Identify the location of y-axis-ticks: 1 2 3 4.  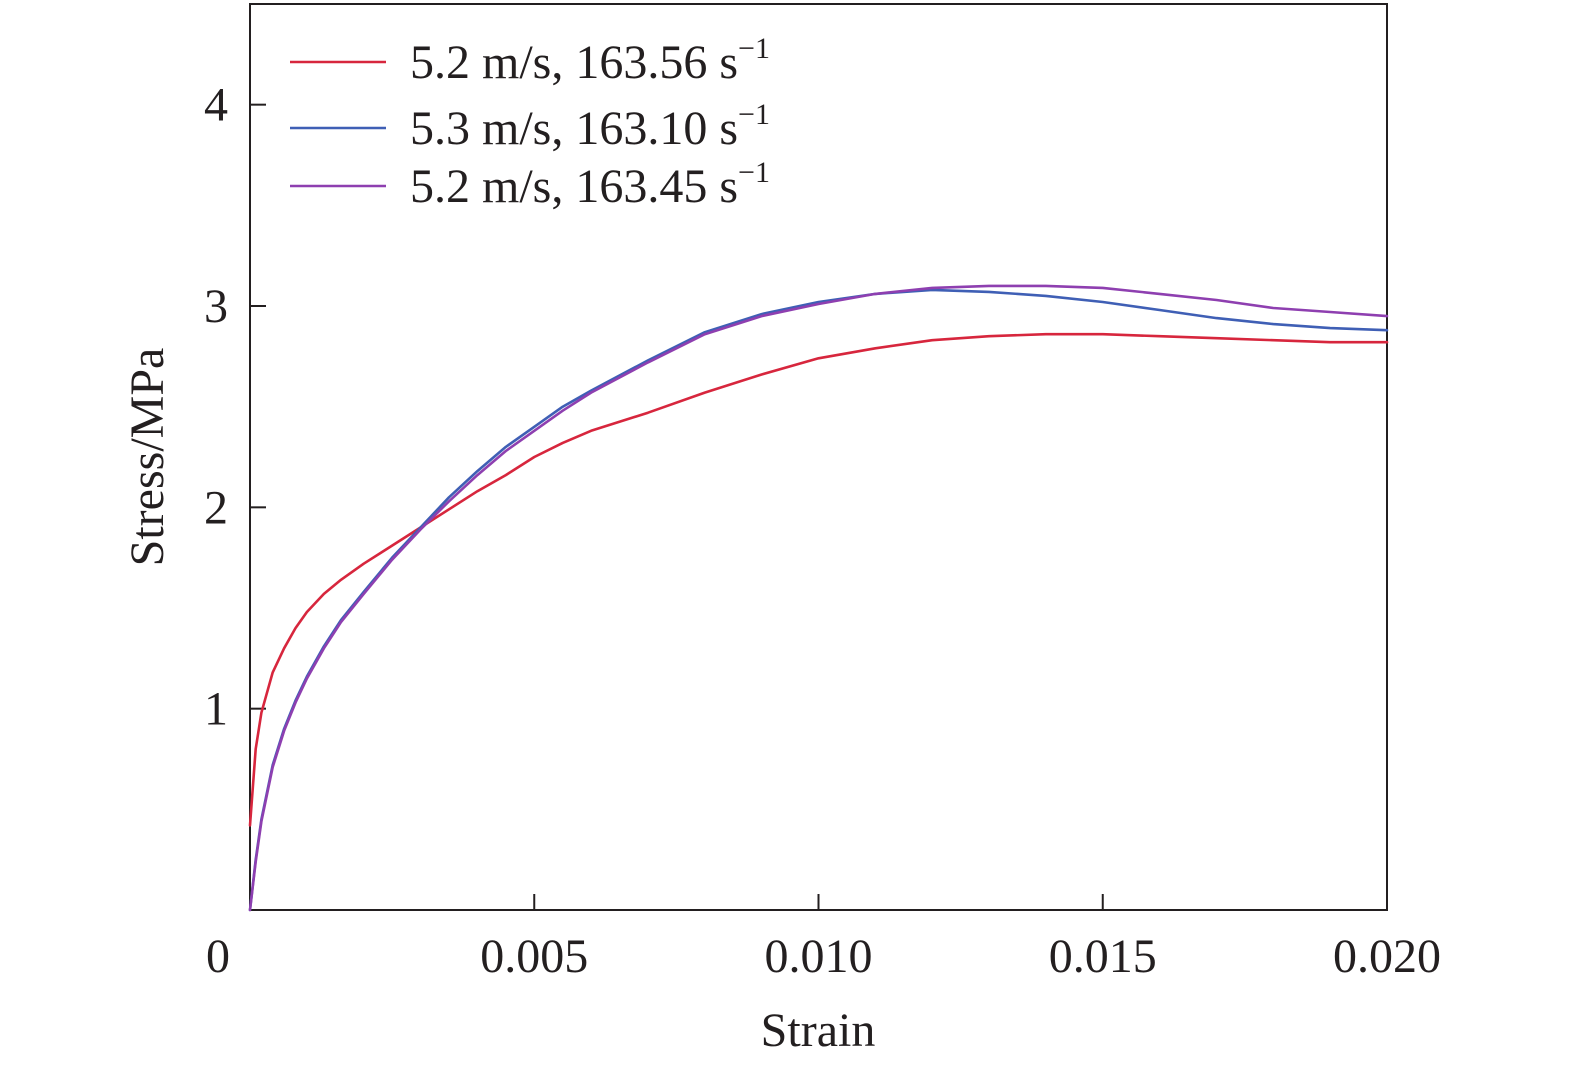
(235, 407).